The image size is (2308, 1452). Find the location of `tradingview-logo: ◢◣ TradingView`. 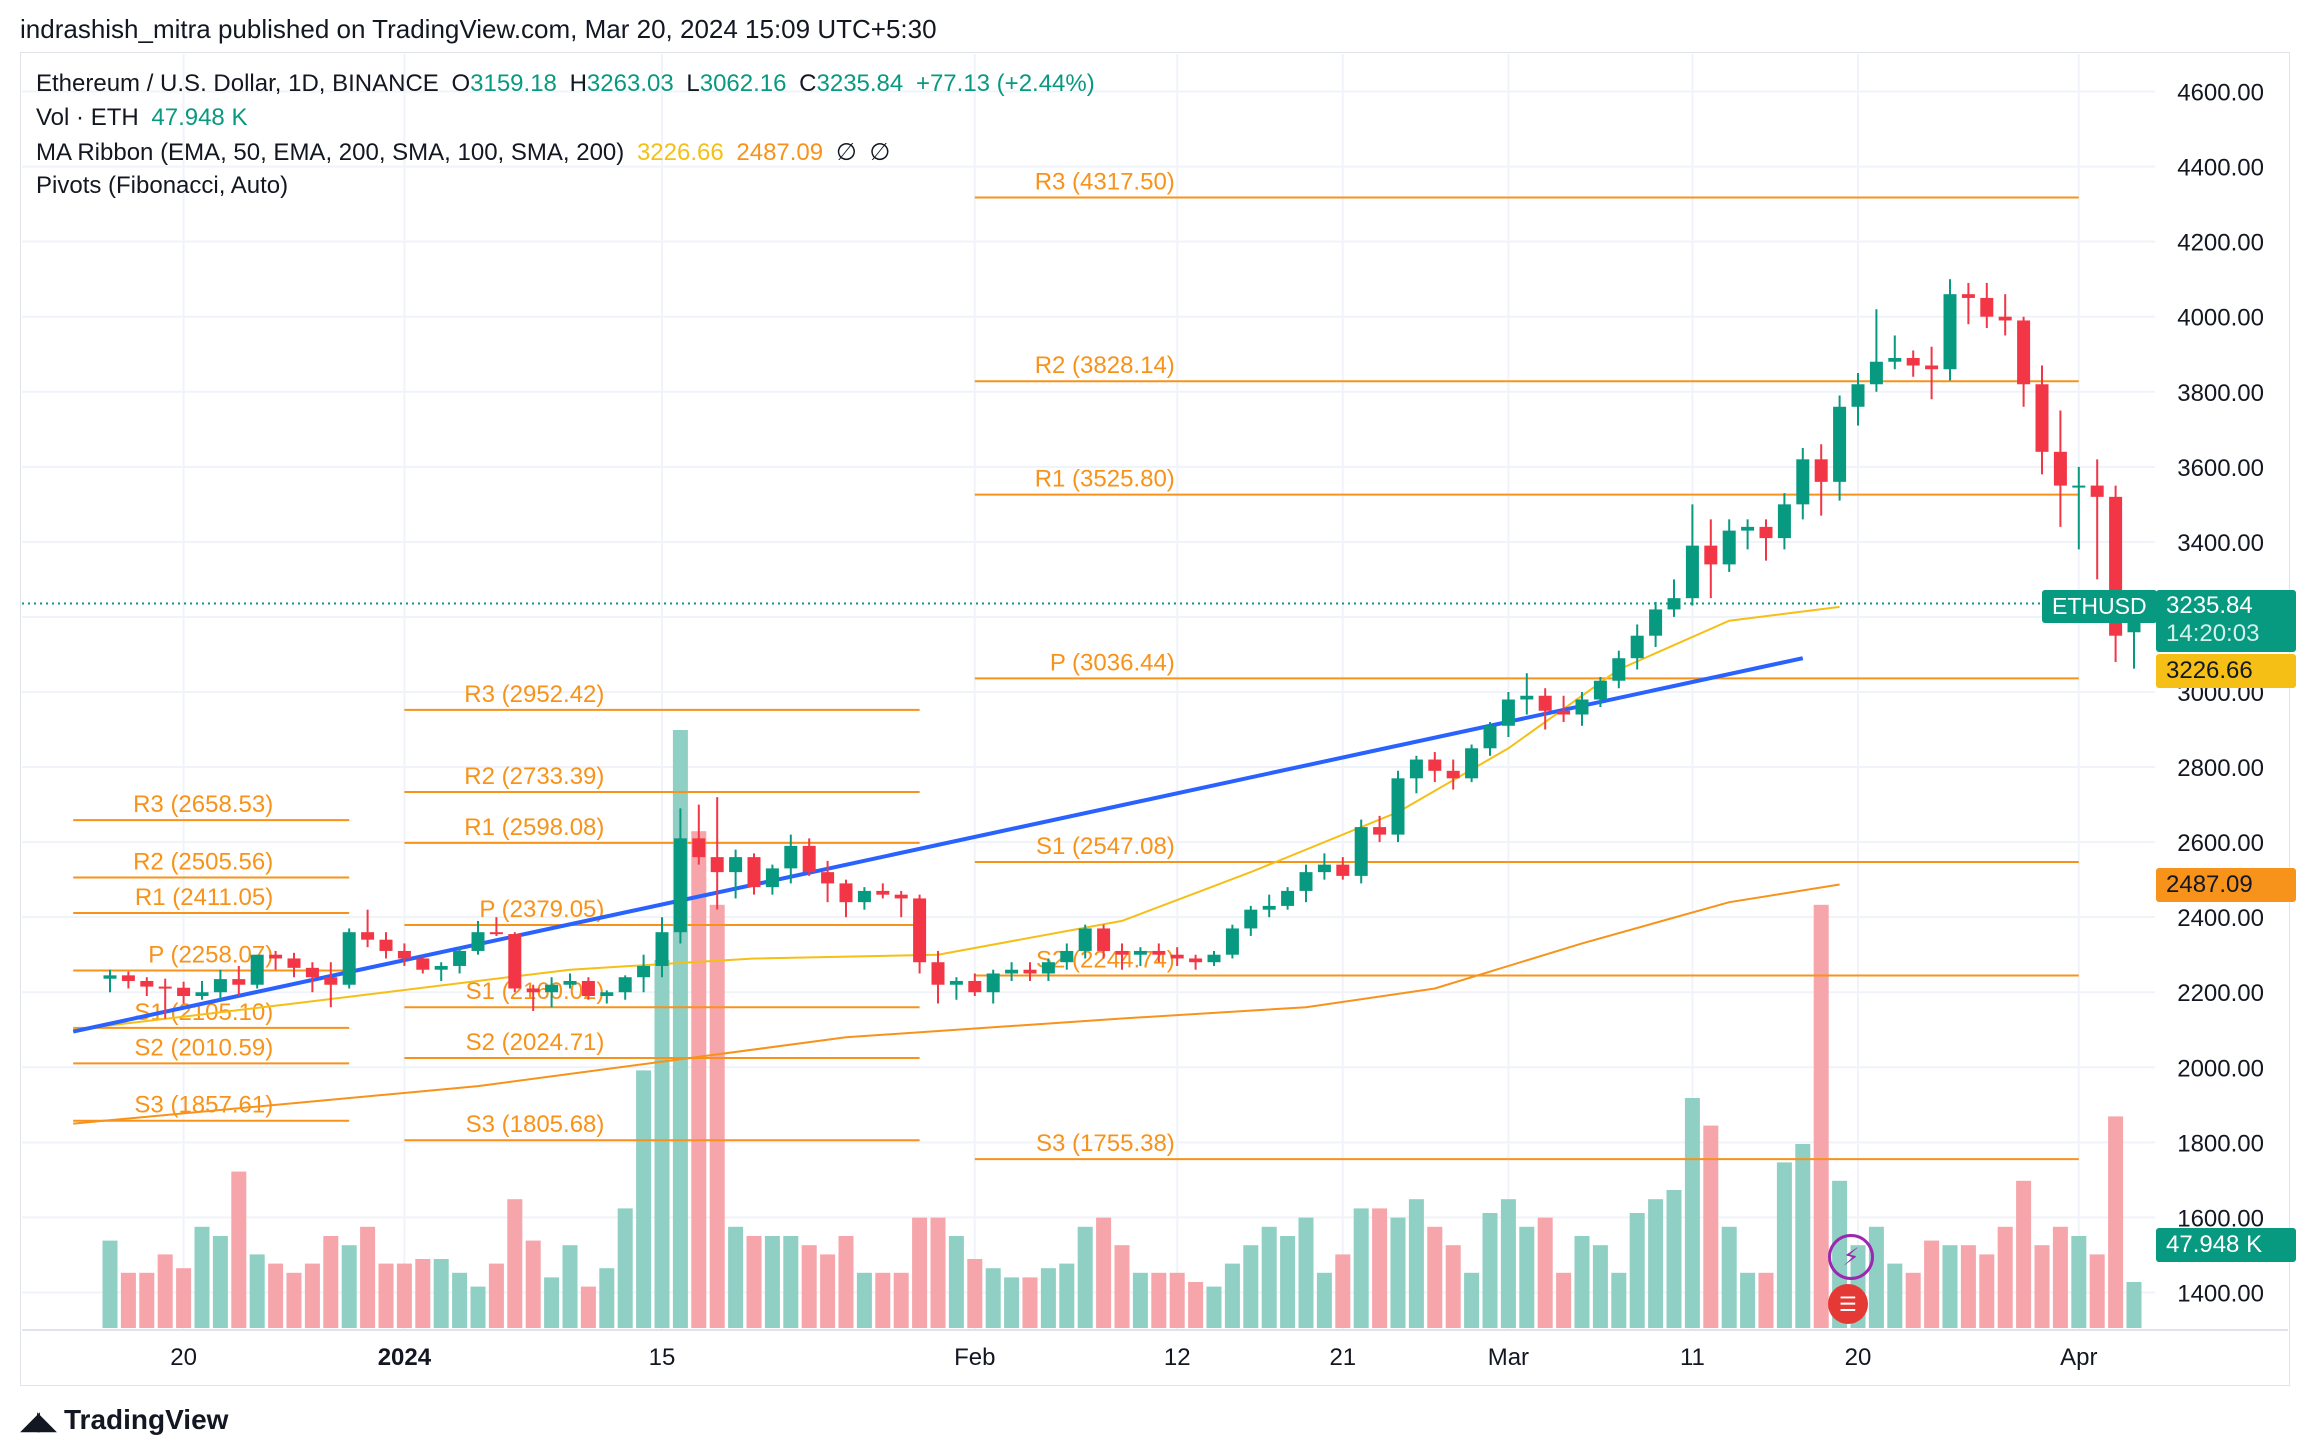

tradingview-logo: ◢◣ TradingView is located at coordinates (124, 1420).